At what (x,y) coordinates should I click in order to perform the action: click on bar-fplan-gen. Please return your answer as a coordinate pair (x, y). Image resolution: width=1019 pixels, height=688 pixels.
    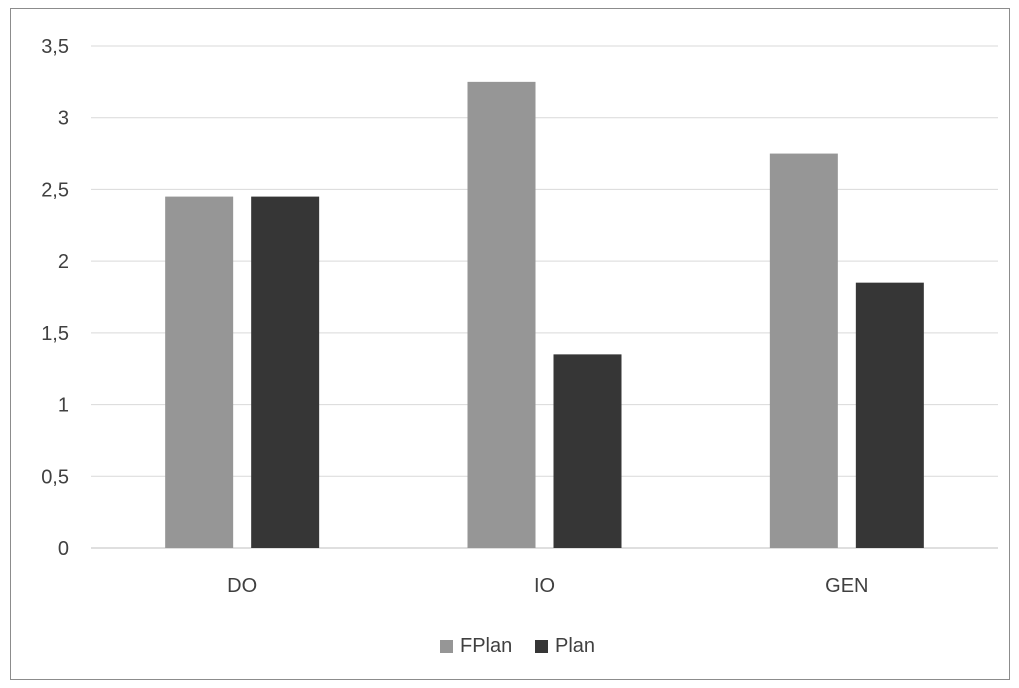
    Looking at the image, I should click on (803, 351).